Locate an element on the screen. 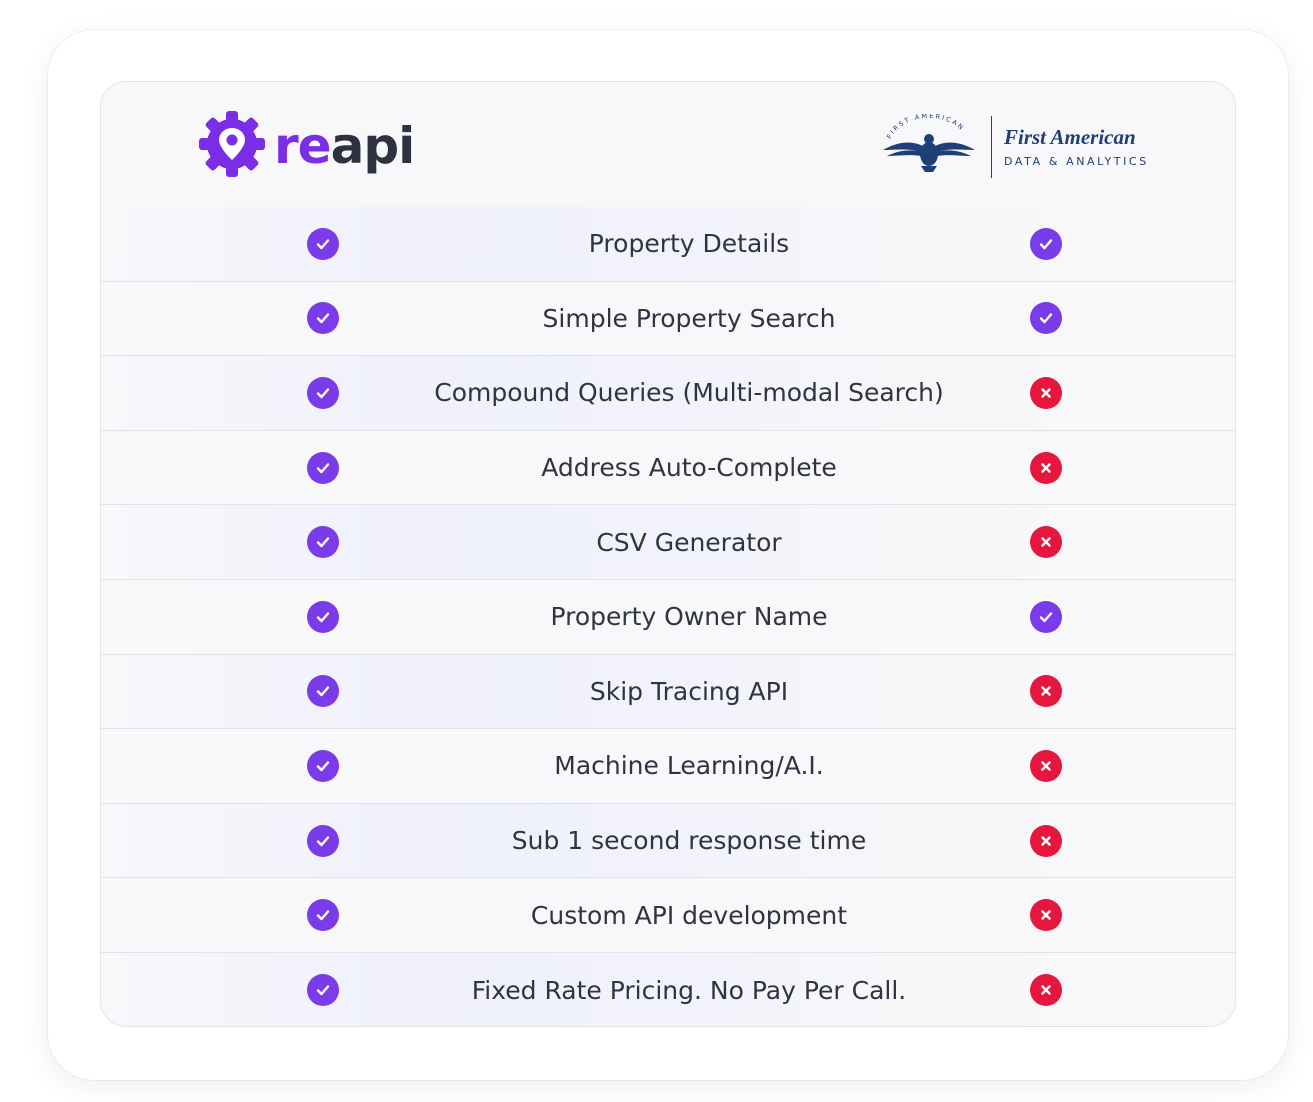 The height and width of the screenshot is (1102, 1313). feature-label: CSV Generator is located at coordinates (689, 542).